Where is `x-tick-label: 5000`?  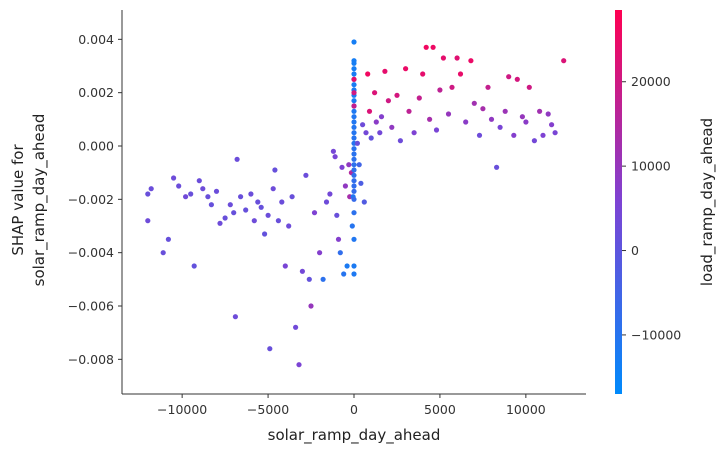 x-tick-label: 5000 is located at coordinates (440, 409).